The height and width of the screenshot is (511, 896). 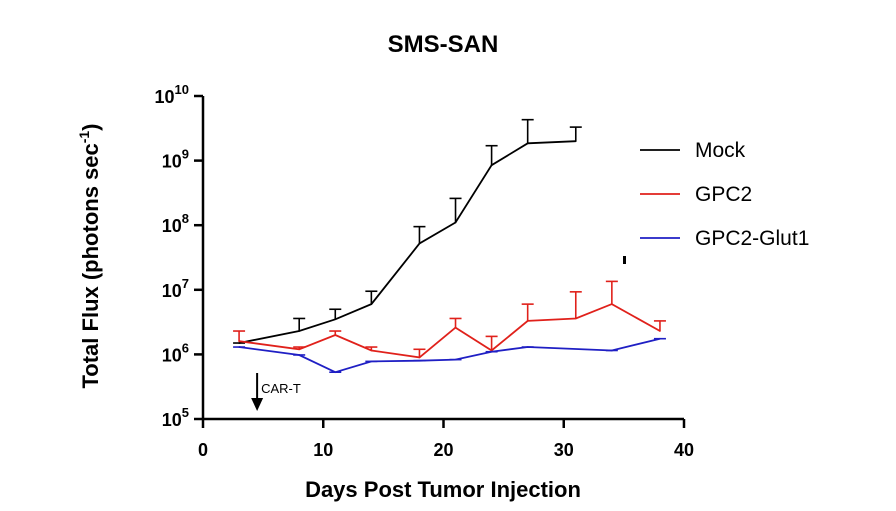 I want to click on y-tick-label-exponent: 8, so click(x=185, y=218).